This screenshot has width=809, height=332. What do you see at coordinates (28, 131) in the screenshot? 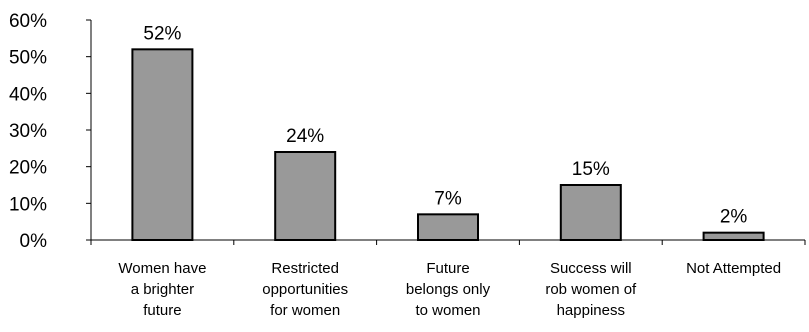
I see `y-tick-label: 30%` at bounding box center [28, 131].